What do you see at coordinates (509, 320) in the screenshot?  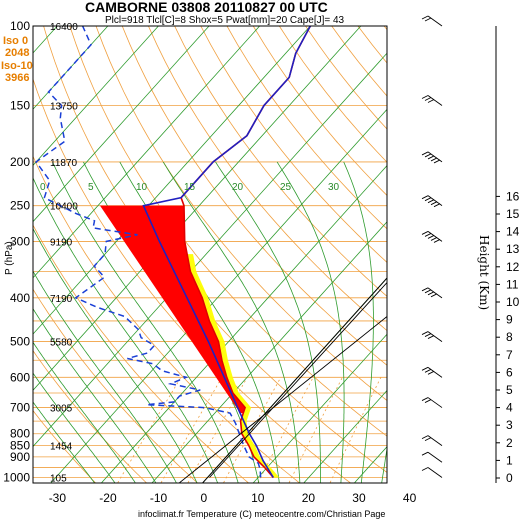 I see `height-tick-label: 9` at bounding box center [509, 320].